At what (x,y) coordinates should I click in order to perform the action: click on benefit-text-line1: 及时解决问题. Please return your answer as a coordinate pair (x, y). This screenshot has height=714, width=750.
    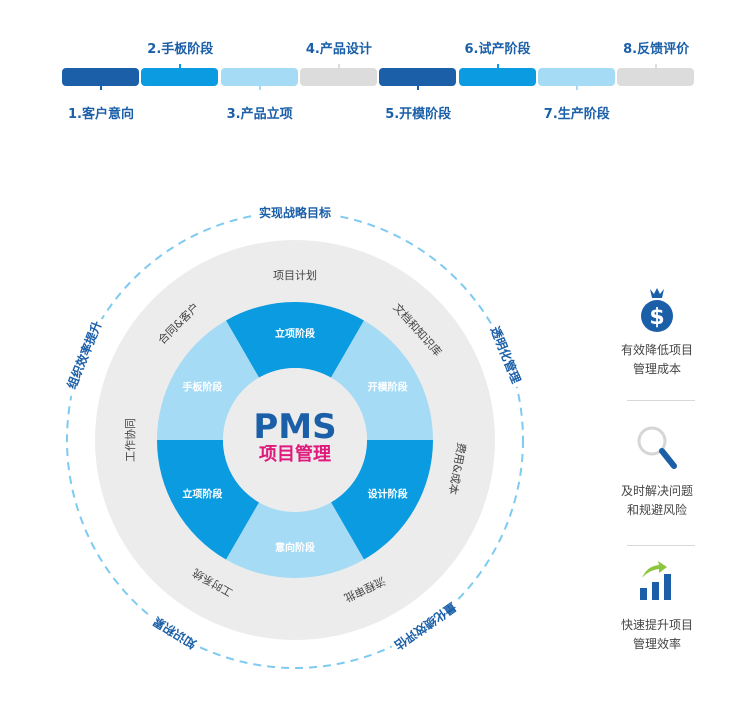
    Looking at the image, I should click on (656, 491).